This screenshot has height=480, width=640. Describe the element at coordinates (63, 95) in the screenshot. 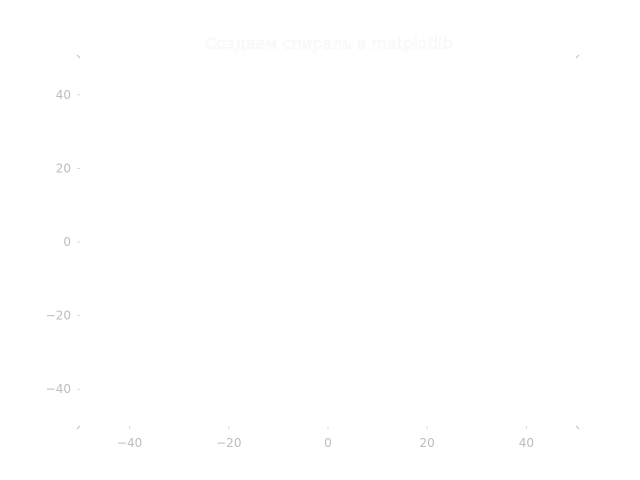

I see `y-tick-label: 40` at that location.